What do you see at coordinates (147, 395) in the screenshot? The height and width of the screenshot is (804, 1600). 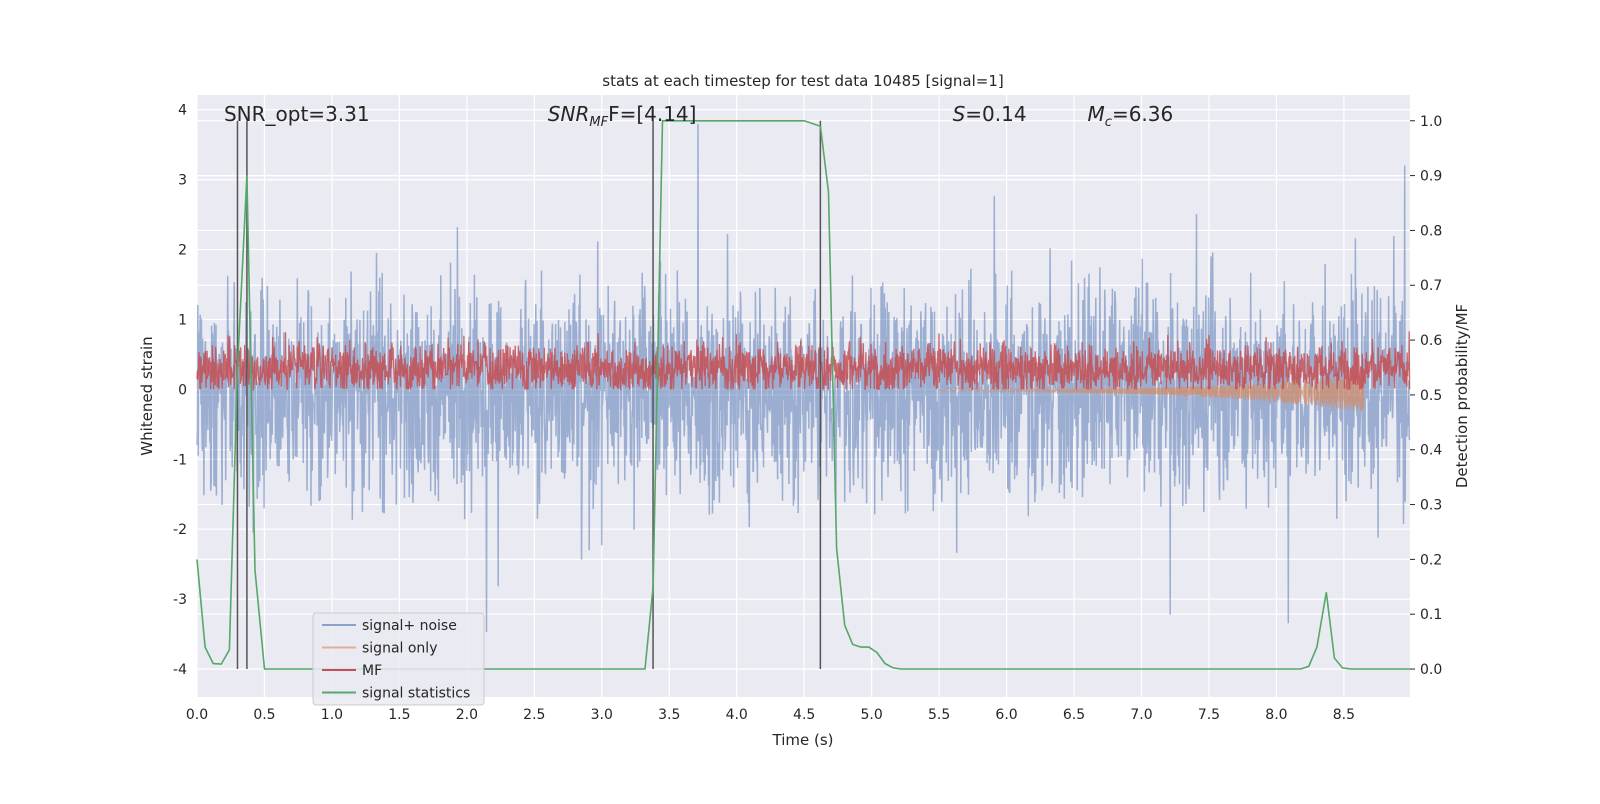 I see `y-axis-label: Whitened strain` at bounding box center [147, 395].